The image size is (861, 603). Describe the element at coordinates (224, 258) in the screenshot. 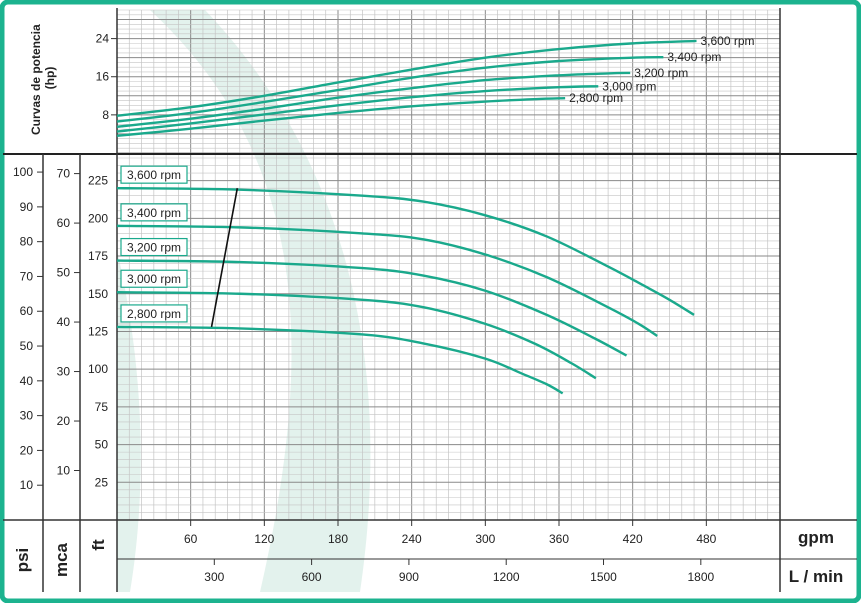

I see `operating-limit-line` at that location.